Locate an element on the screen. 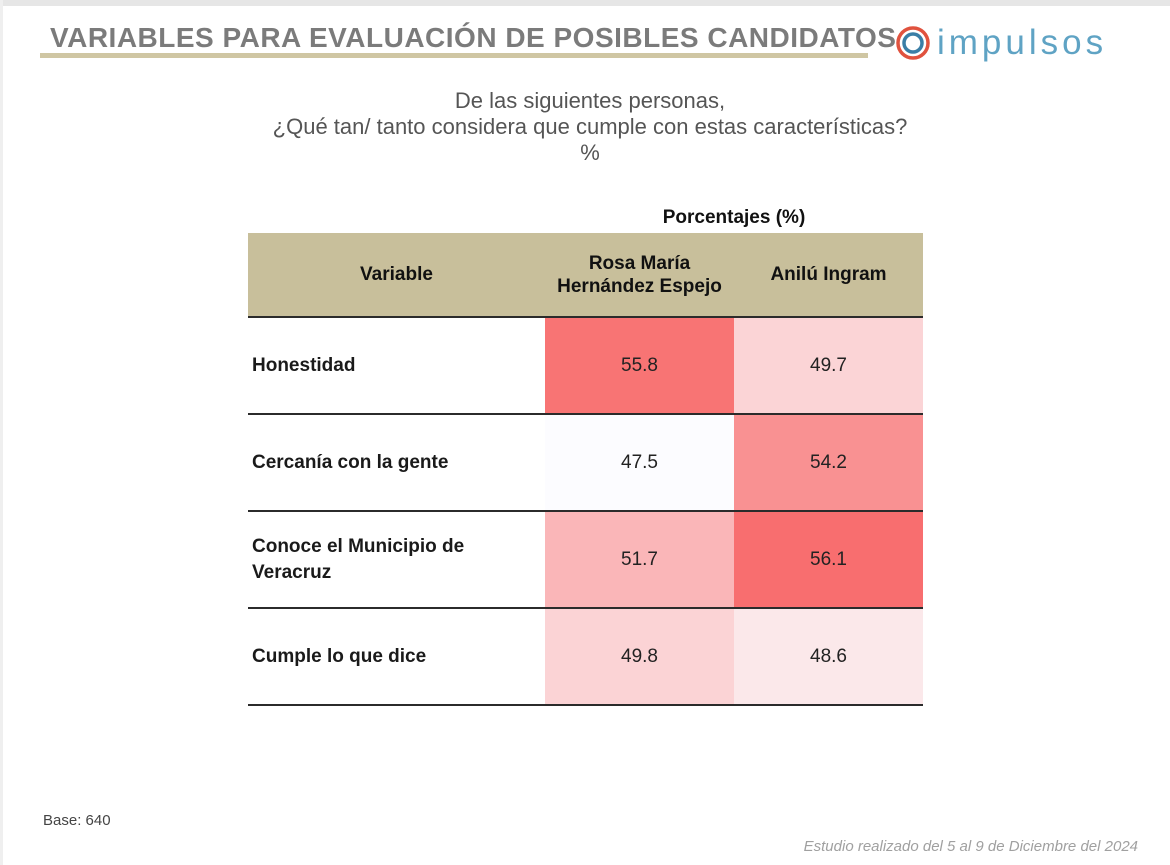  variable-label: Honestidad is located at coordinates (396, 366).